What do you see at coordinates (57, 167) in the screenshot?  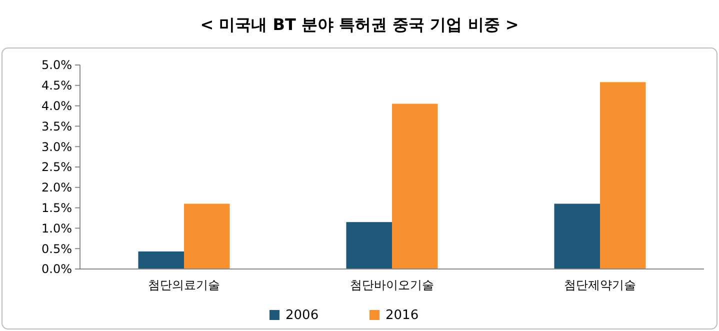 I see `y-tick-label: 2.5%` at bounding box center [57, 167].